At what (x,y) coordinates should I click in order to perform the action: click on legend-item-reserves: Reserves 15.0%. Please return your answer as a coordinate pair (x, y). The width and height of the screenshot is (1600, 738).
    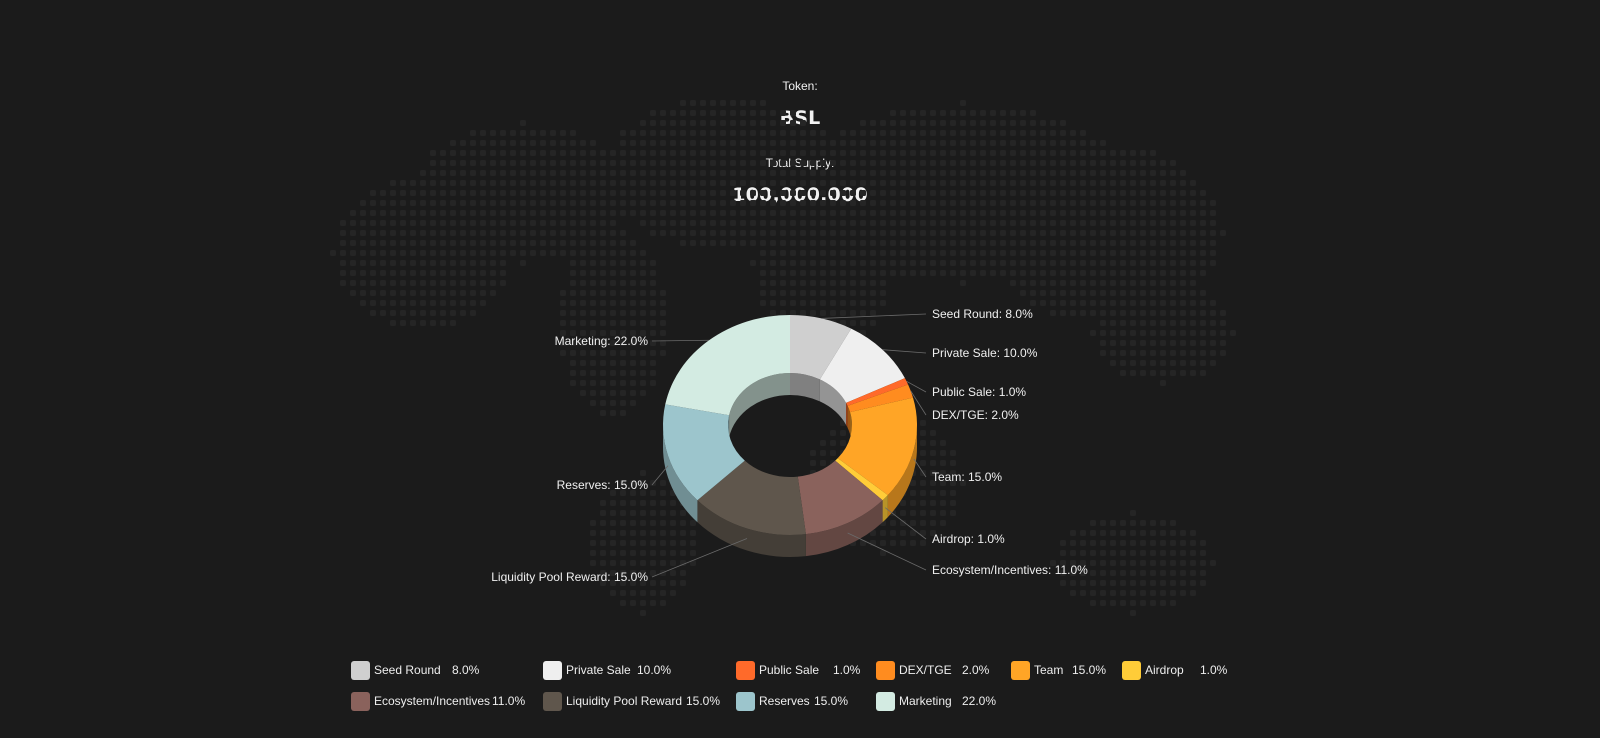
    Looking at the image, I should click on (792, 701).